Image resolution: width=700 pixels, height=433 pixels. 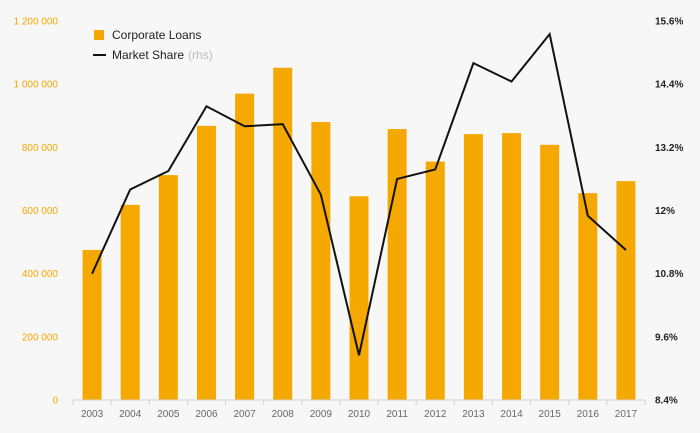 I want to click on right-tick-label: 13.2%, so click(x=669, y=148).